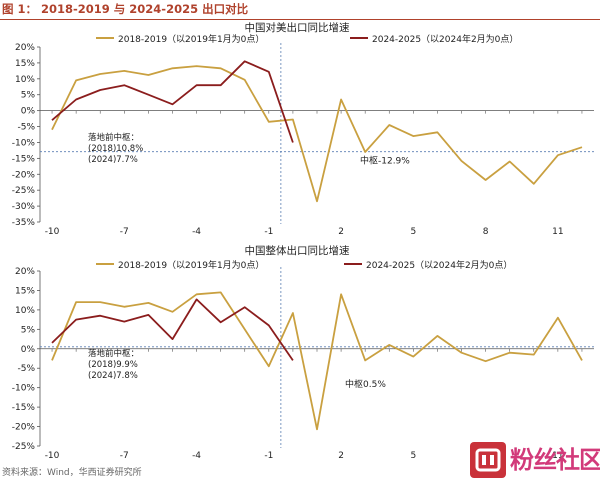 The height and width of the screenshot is (482, 600). I want to click on watermark: 粉丝社区, so click(535, 460).